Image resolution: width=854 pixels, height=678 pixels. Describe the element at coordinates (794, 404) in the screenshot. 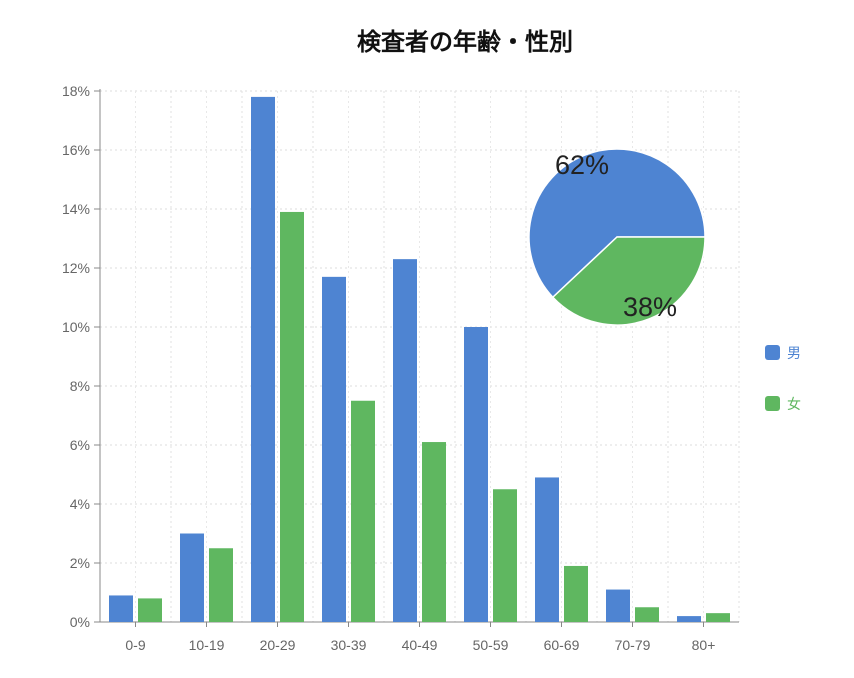

I see `legend-label: 女` at that location.